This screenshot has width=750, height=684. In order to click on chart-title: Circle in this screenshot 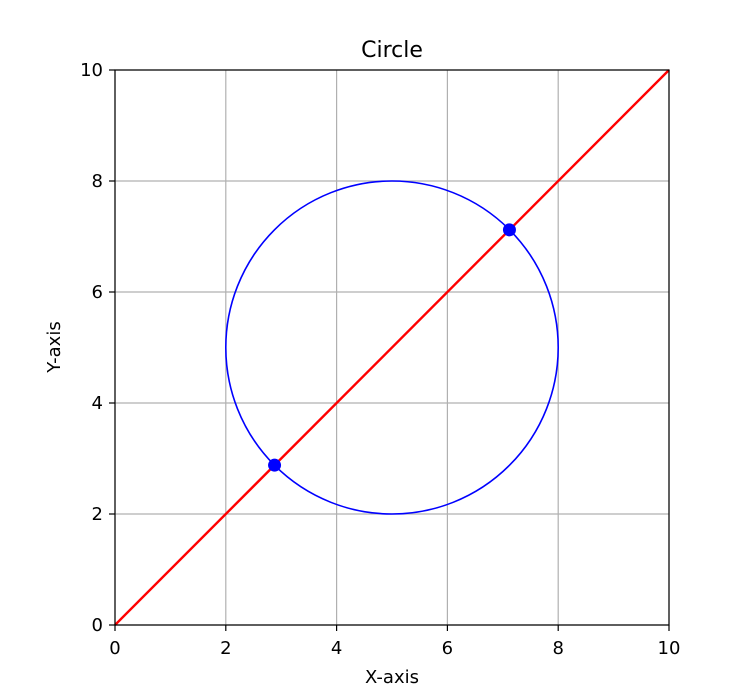, I will do `click(392, 50)`.